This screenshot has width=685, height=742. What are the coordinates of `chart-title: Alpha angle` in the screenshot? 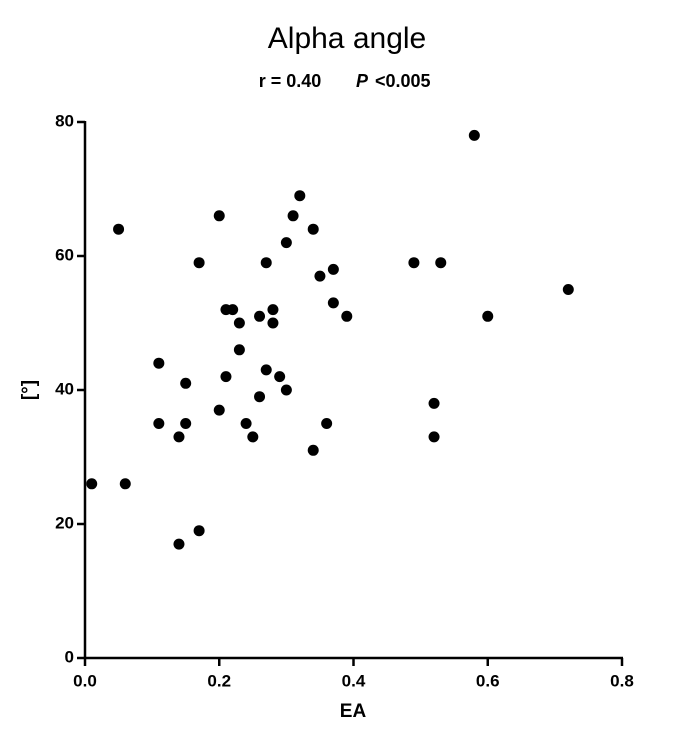 It's located at (347, 38).